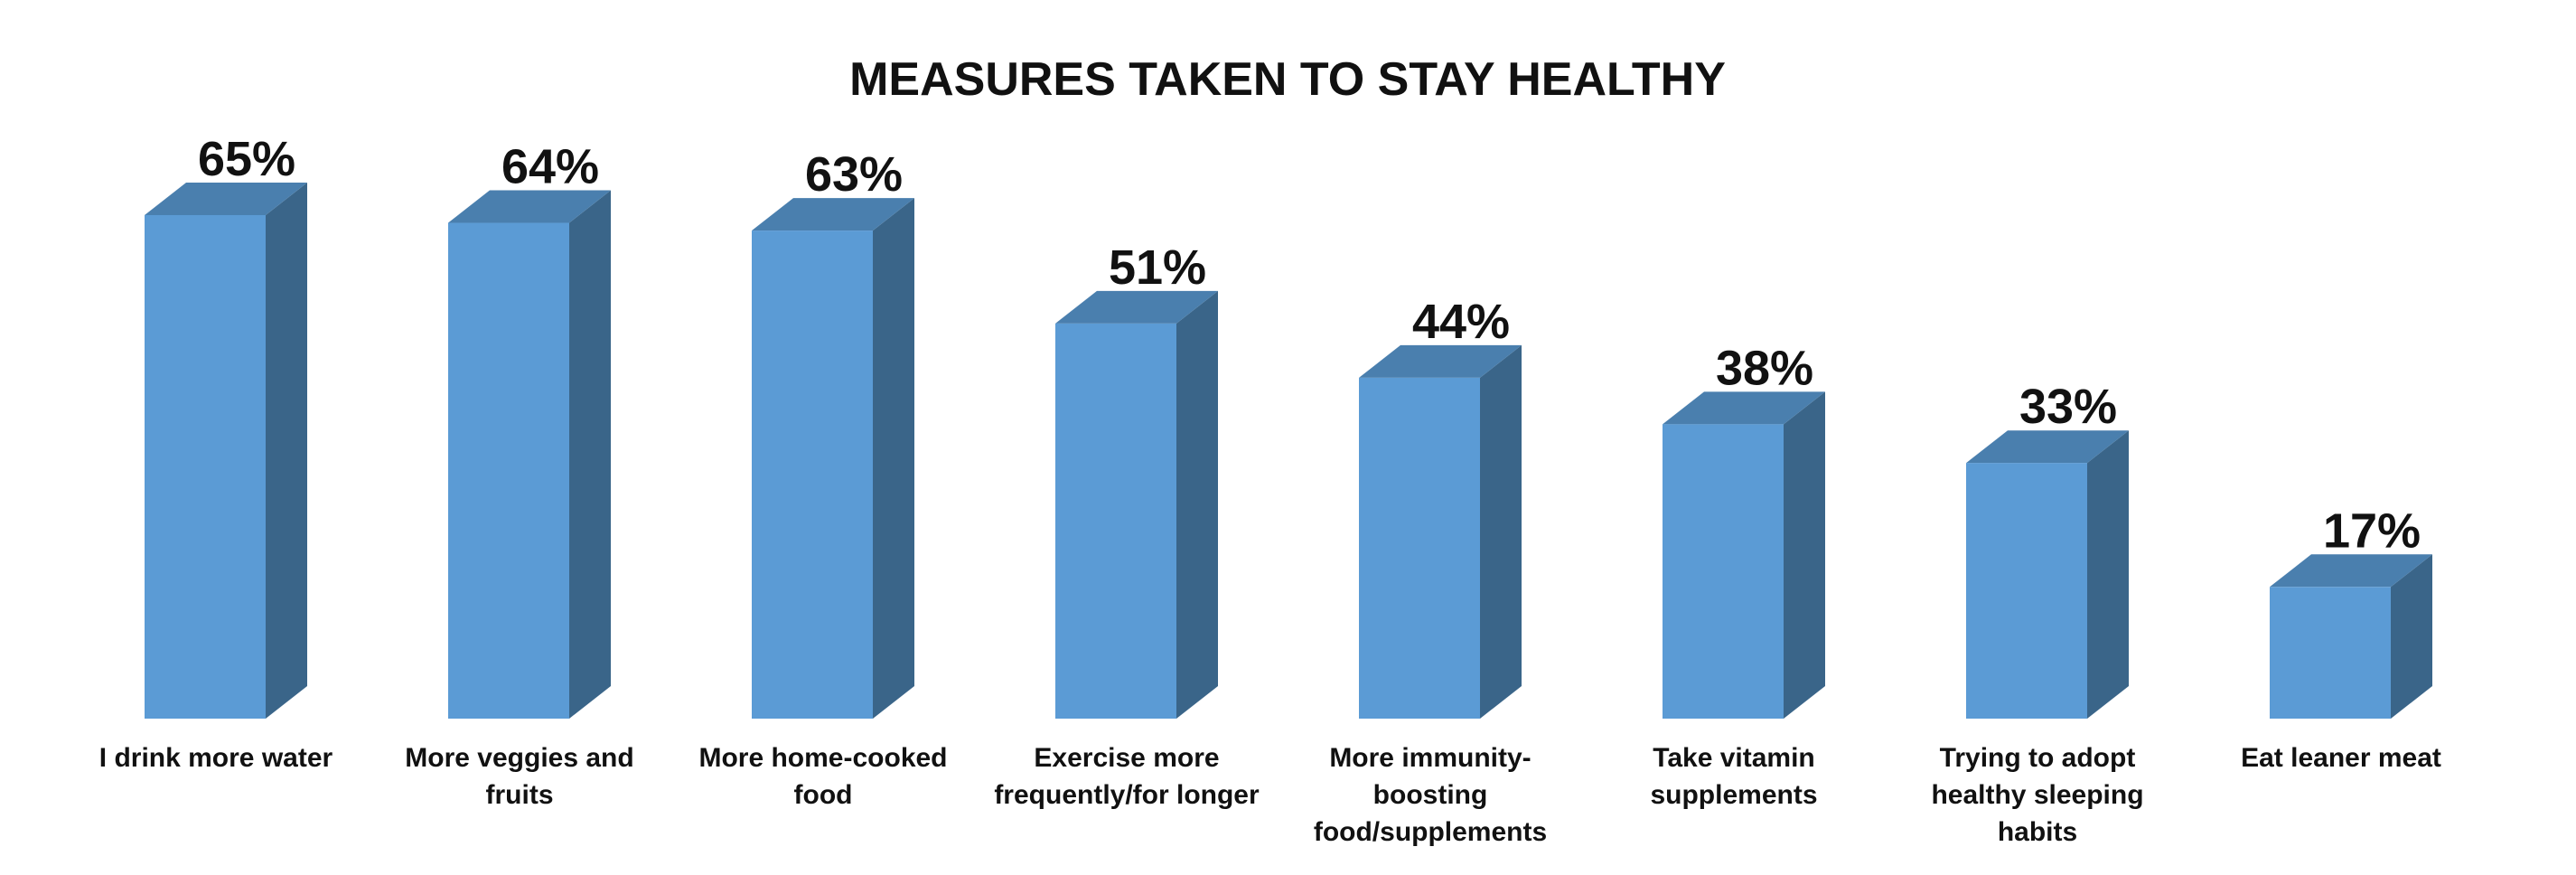  What do you see at coordinates (2037, 795) in the screenshot?
I see `category-label-7: Trying to adopt healthy sleeping habits` at bounding box center [2037, 795].